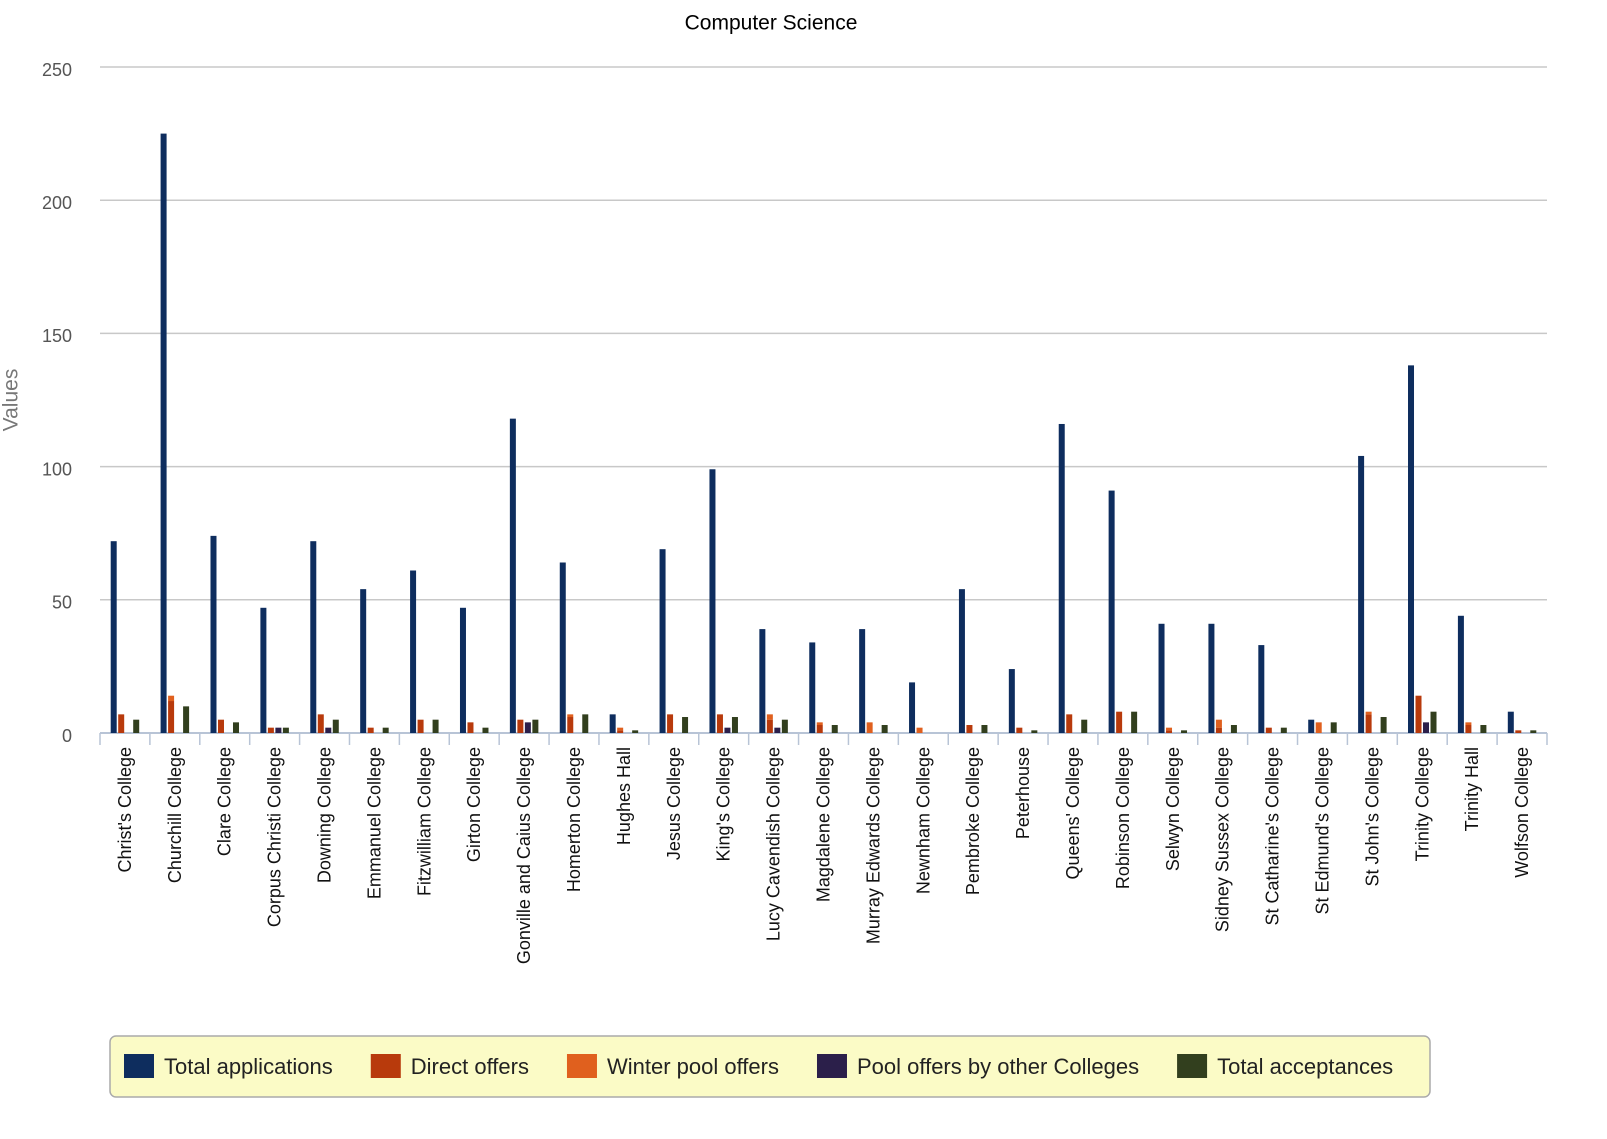 The image size is (1607, 1139). Describe the element at coordinates (1422, 804) in the screenshot. I see `x-tick-label: Trinity College` at that location.